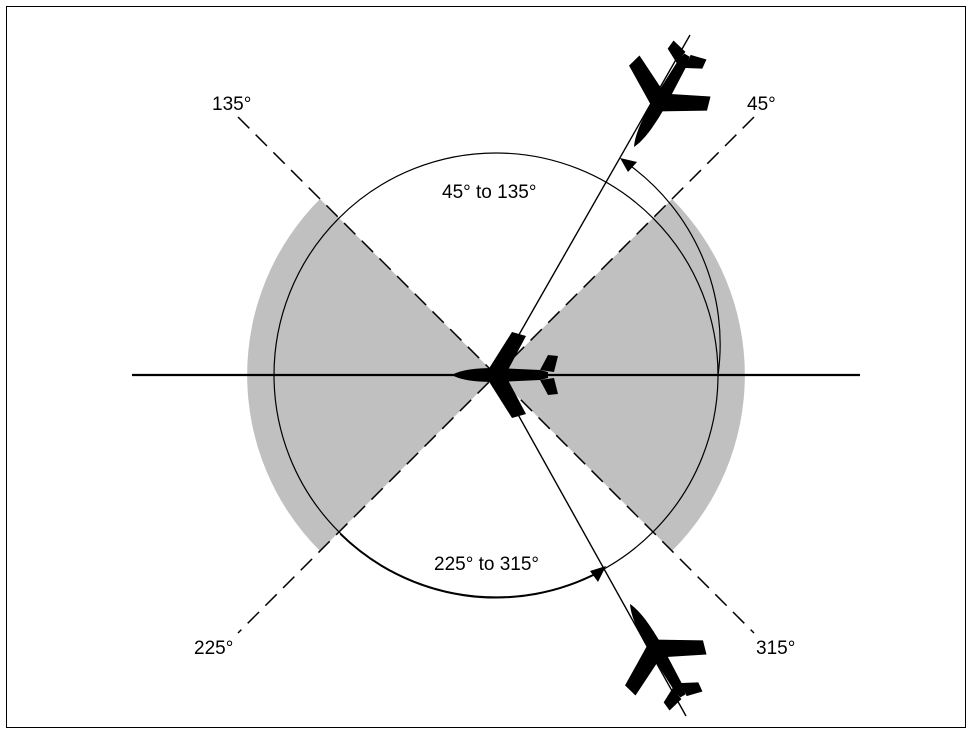 Image resolution: width=972 pixels, height=734 pixels. I want to click on arrowhead-lower, so click(598, 574).